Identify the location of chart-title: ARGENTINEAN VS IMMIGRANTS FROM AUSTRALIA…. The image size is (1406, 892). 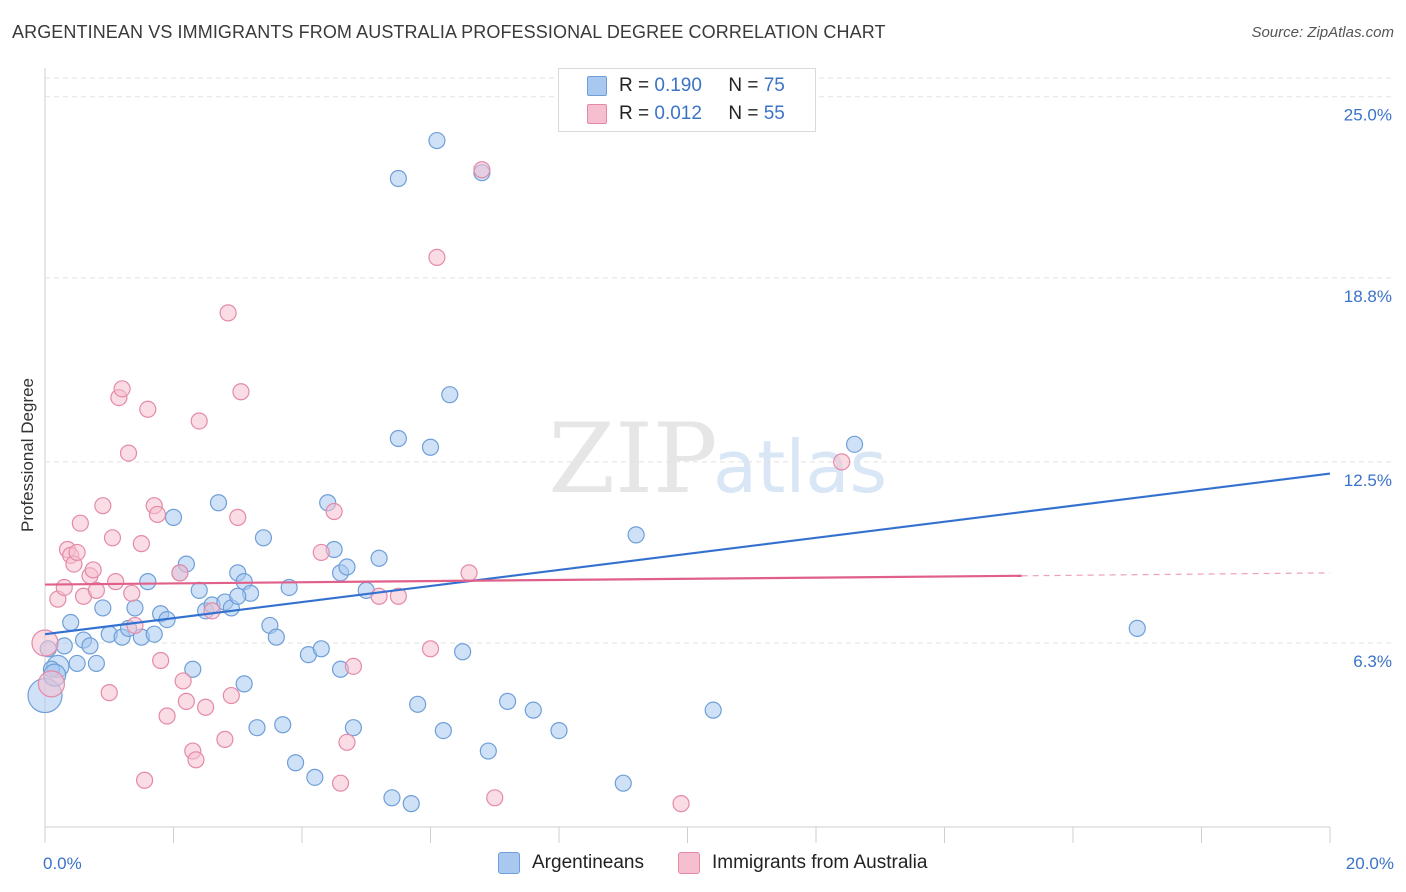
(449, 32).